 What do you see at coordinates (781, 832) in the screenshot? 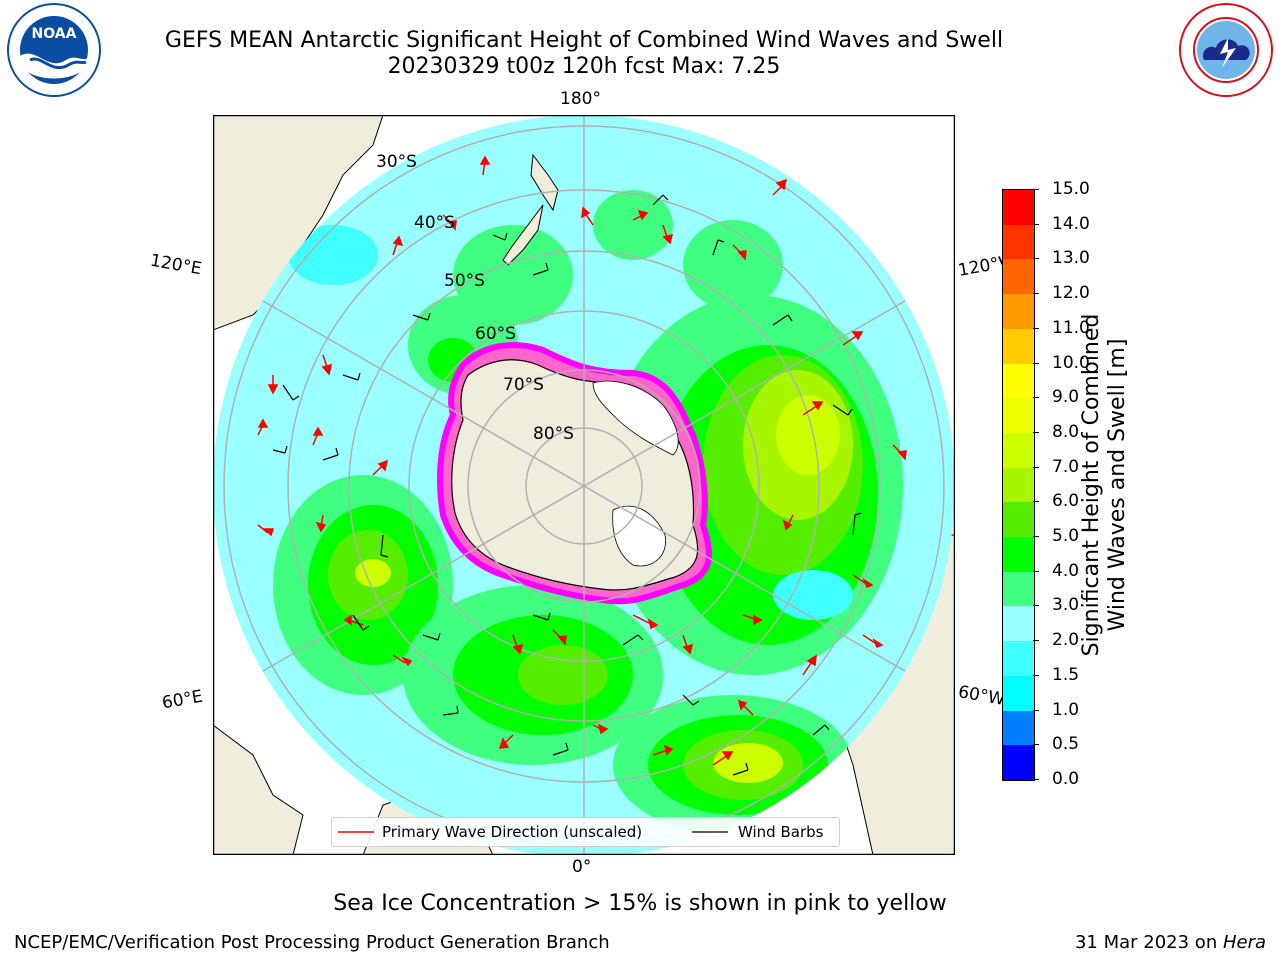
I see `legend-wind-barbs: Wind Barbs` at bounding box center [781, 832].